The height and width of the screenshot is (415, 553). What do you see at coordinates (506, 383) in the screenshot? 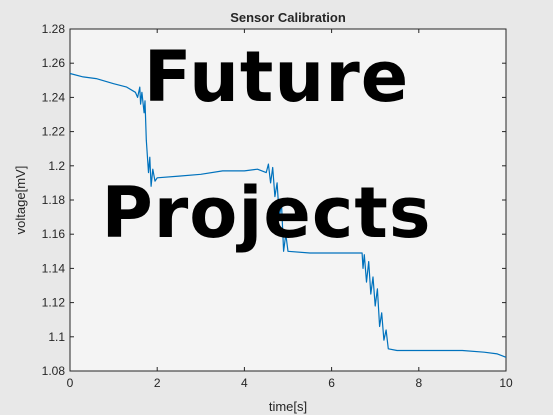
I see `x-tick-label: 10` at bounding box center [506, 383].